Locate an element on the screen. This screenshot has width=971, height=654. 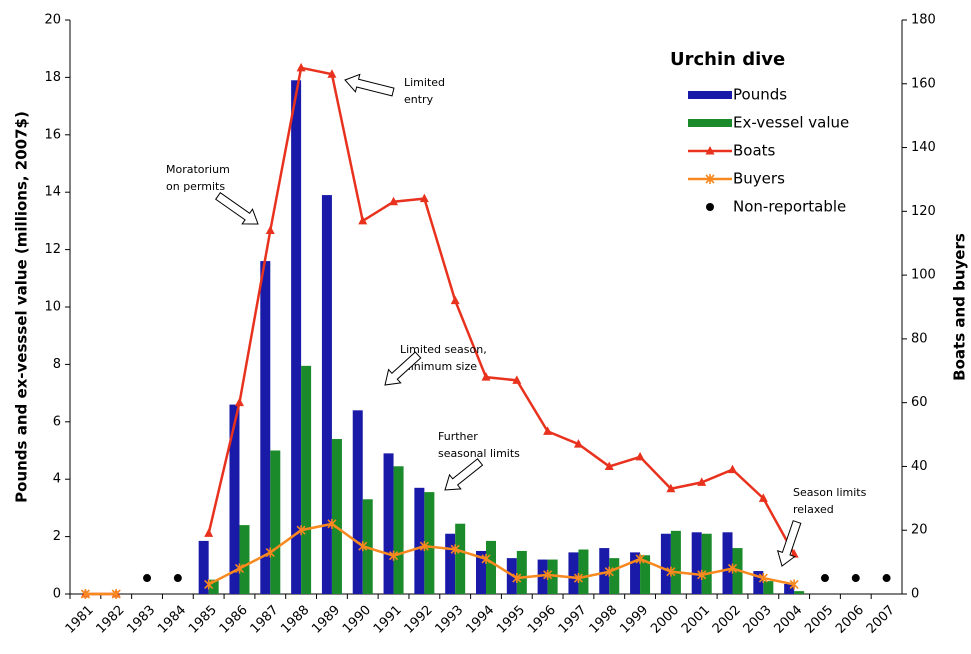
annotation: relaxed is located at coordinates (813, 509).